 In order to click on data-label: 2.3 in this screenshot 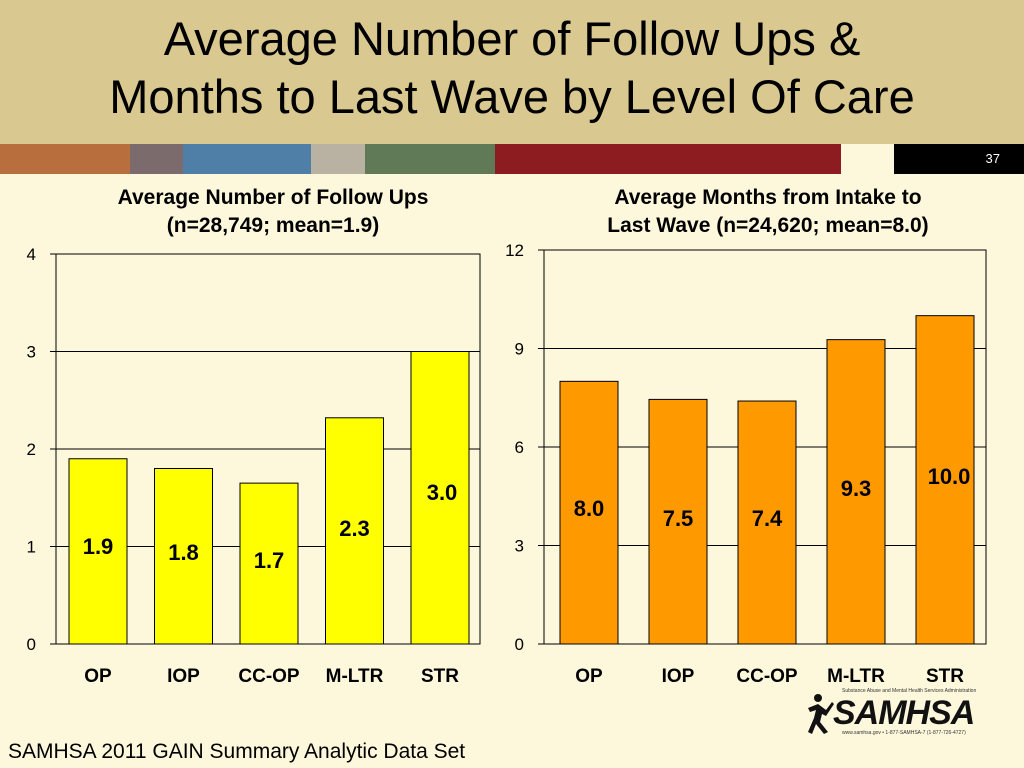, I will do `click(354, 528)`.